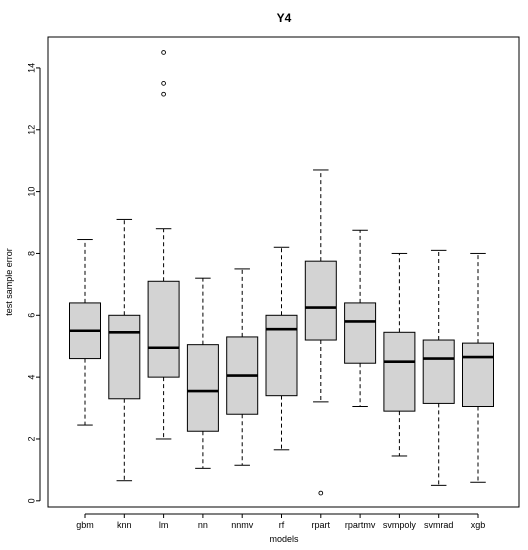  Describe the element at coordinates (478, 525) in the screenshot. I see `x-tick-label: xgb` at that location.